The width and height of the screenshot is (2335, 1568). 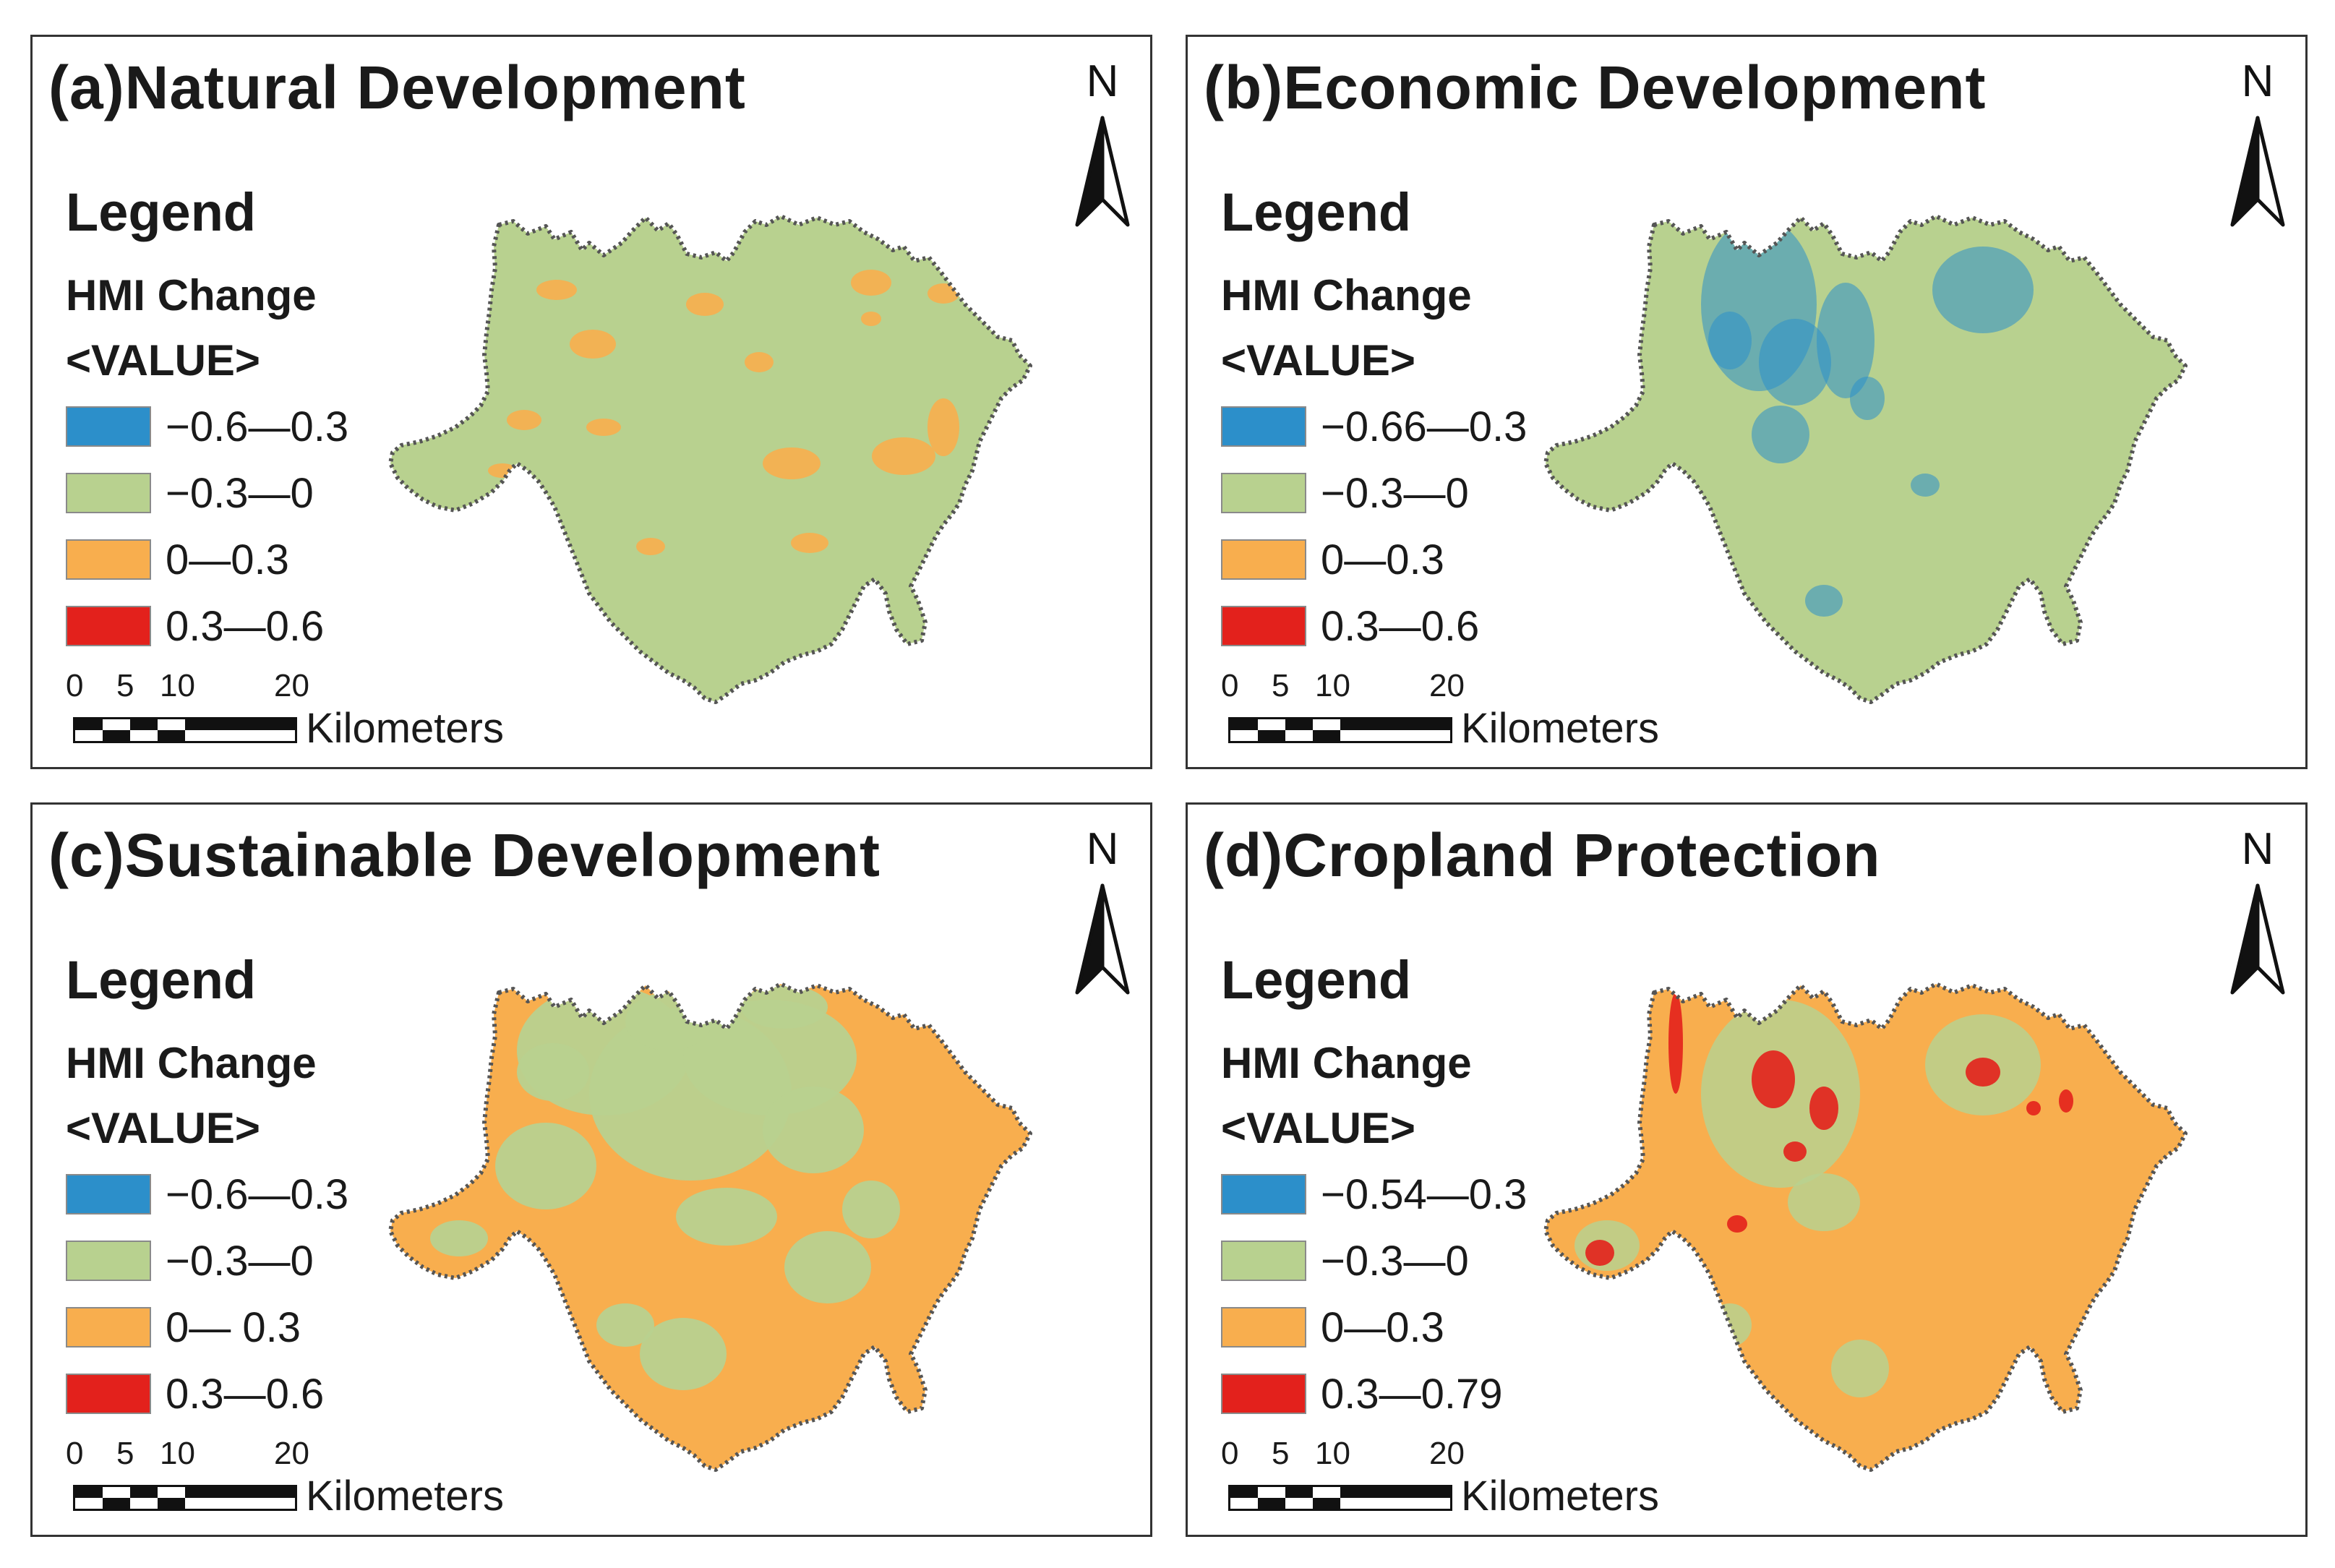 I want to click on panel-title: (a)Natural Development, so click(x=397, y=87).